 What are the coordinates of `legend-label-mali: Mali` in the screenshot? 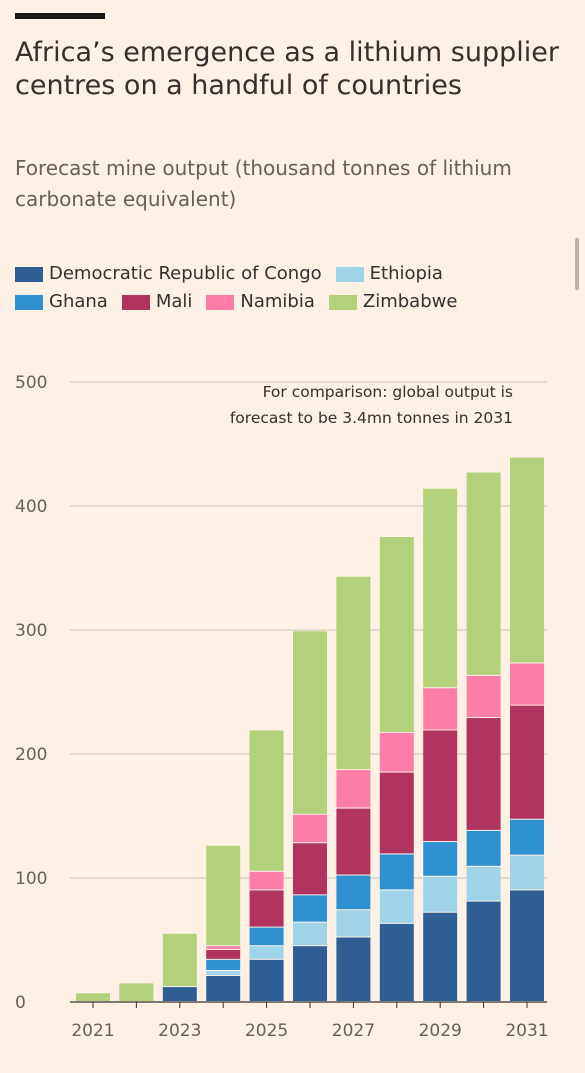 It's located at (174, 301).